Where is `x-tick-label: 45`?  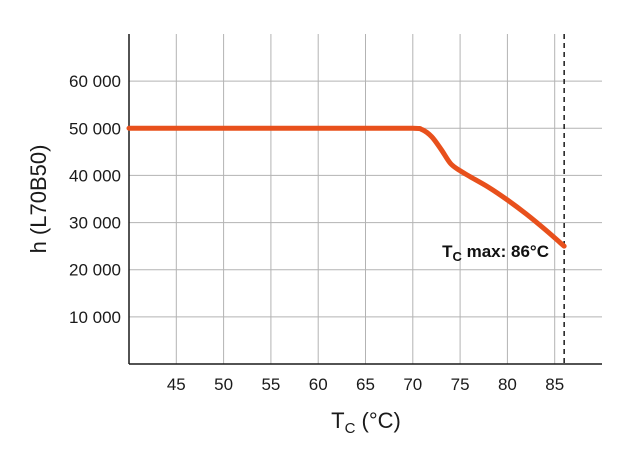
x-tick-label: 45 is located at coordinates (176, 384).